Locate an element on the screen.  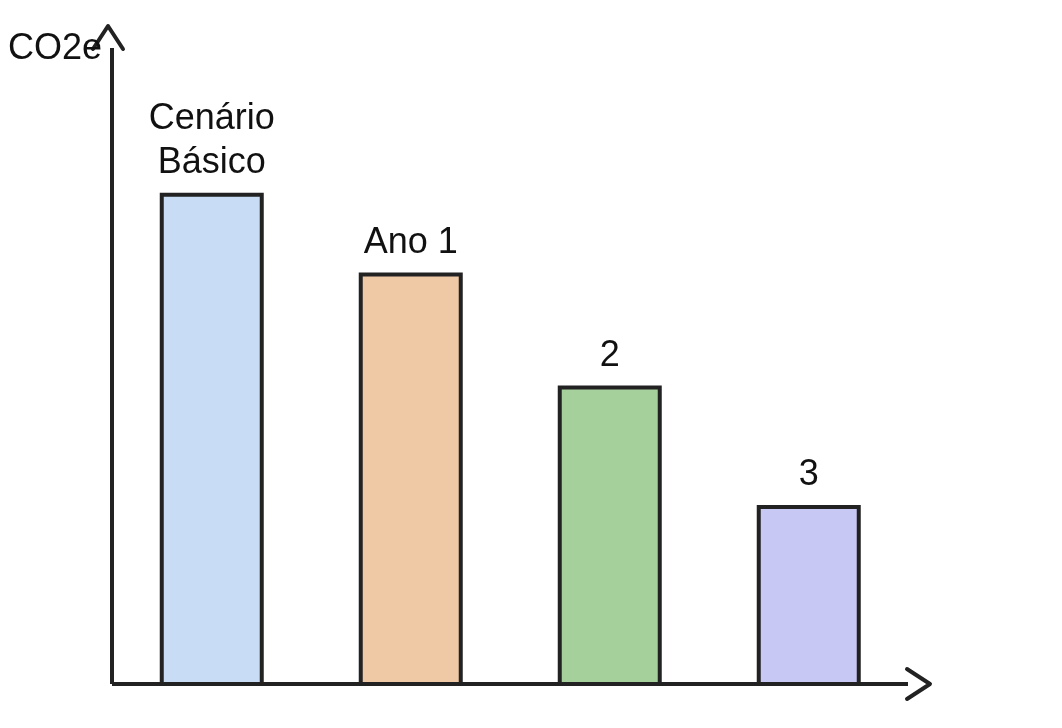
y-axis-title: CO2e is located at coordinates (55, 47).